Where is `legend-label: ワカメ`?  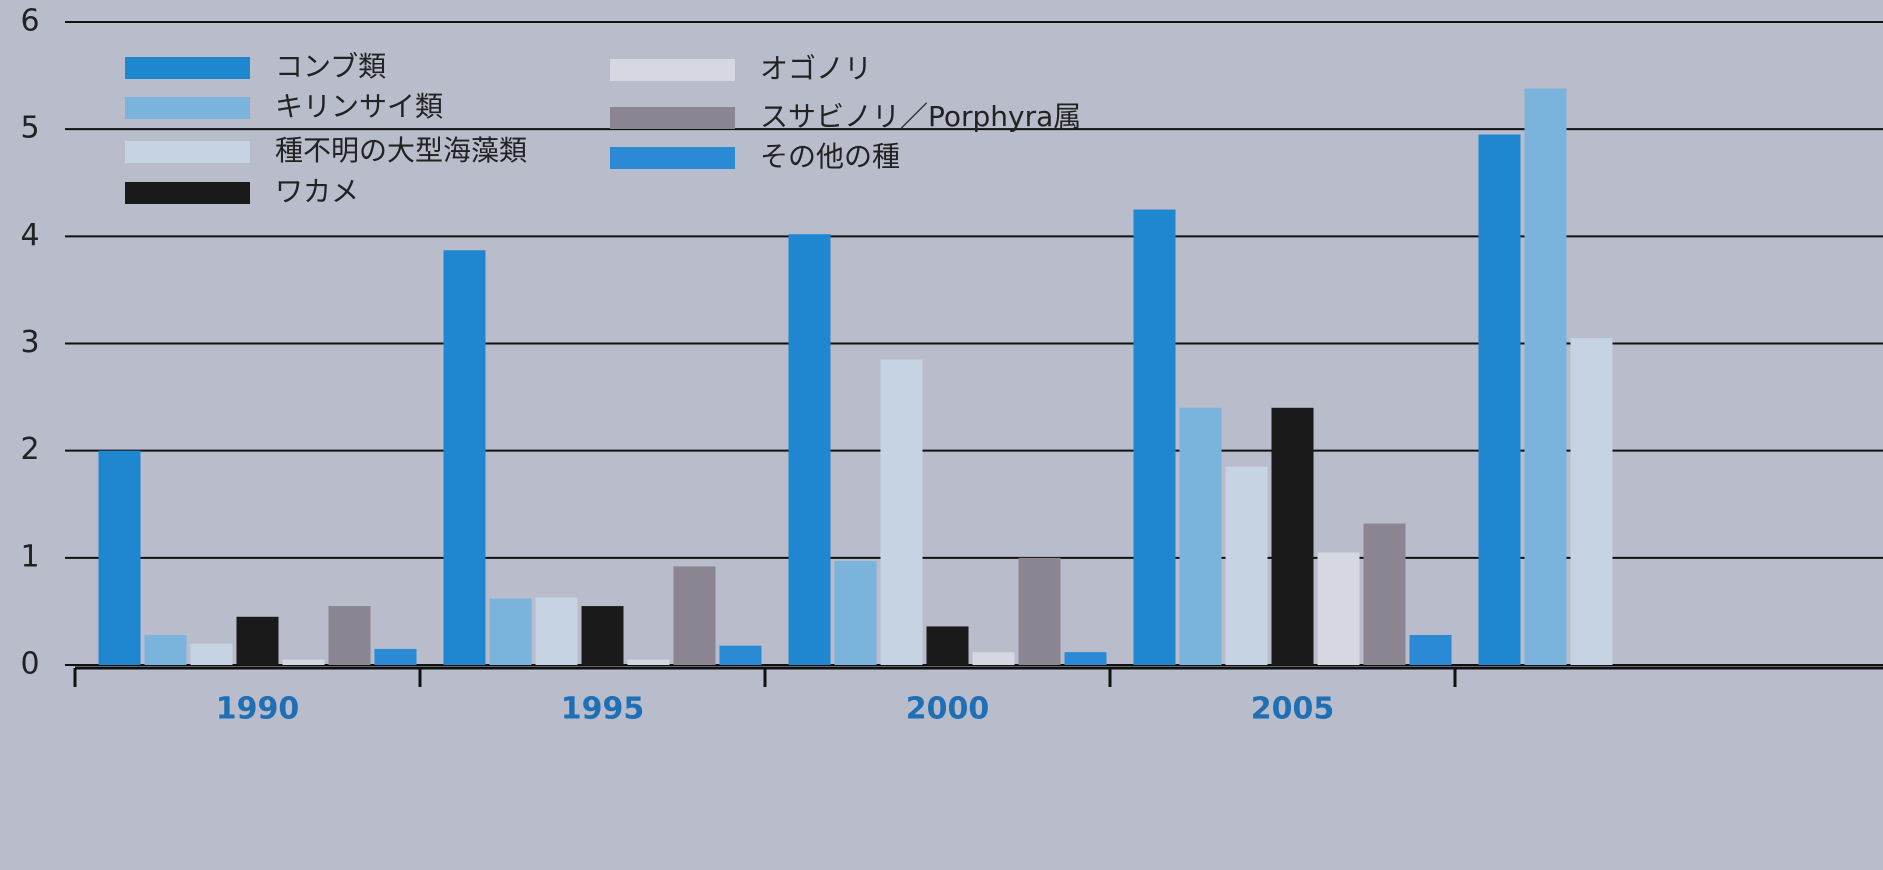 legend-label: ワカメ is located at coordinates (317, 191).